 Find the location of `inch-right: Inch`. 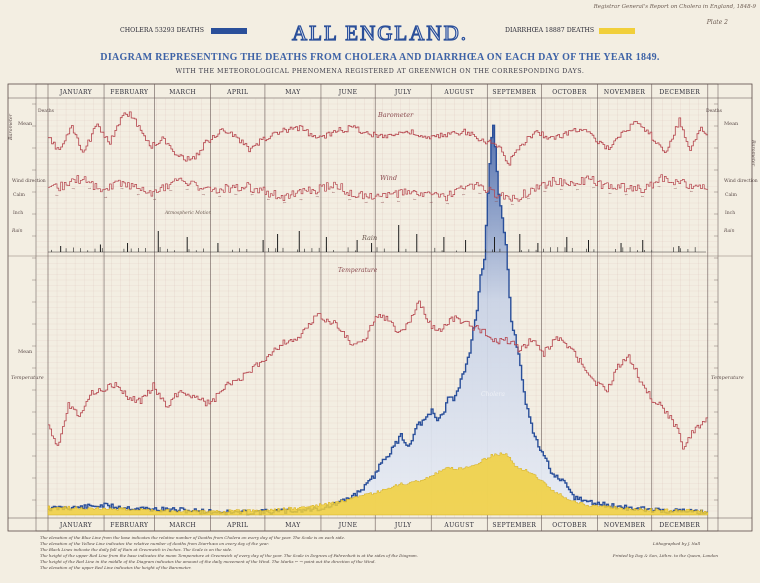

inch-right: Inch is located at coordinates (730, 213).